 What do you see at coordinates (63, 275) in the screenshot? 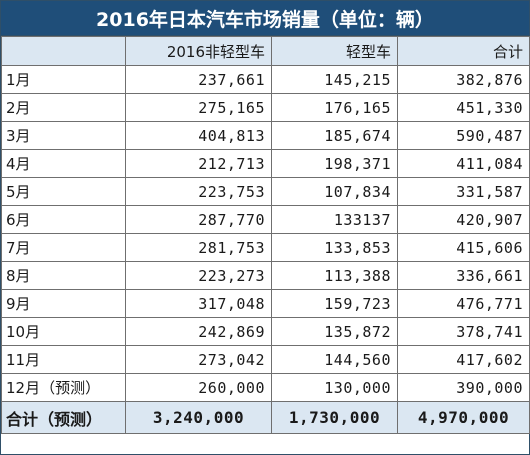
I see `month-cell: 8月` at bounding box center [63, 275].